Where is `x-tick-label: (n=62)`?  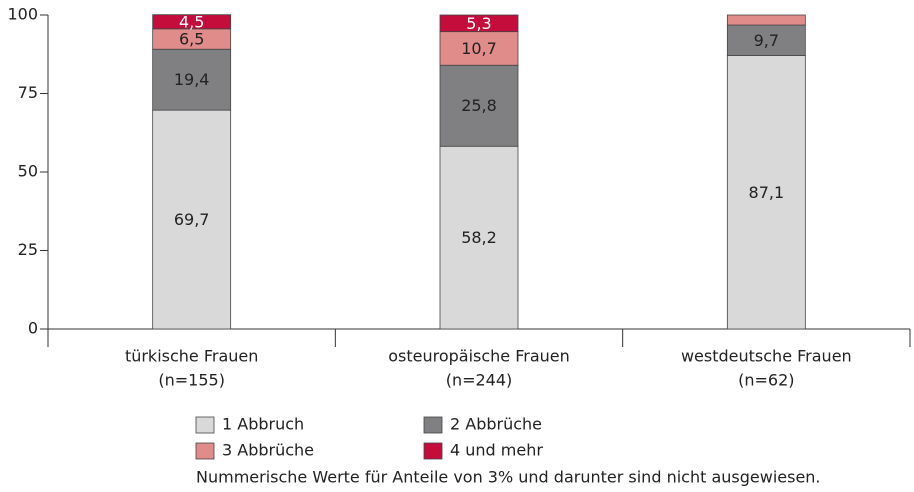
x-tick-label: (n=62) is located at coordinates (766, 380).